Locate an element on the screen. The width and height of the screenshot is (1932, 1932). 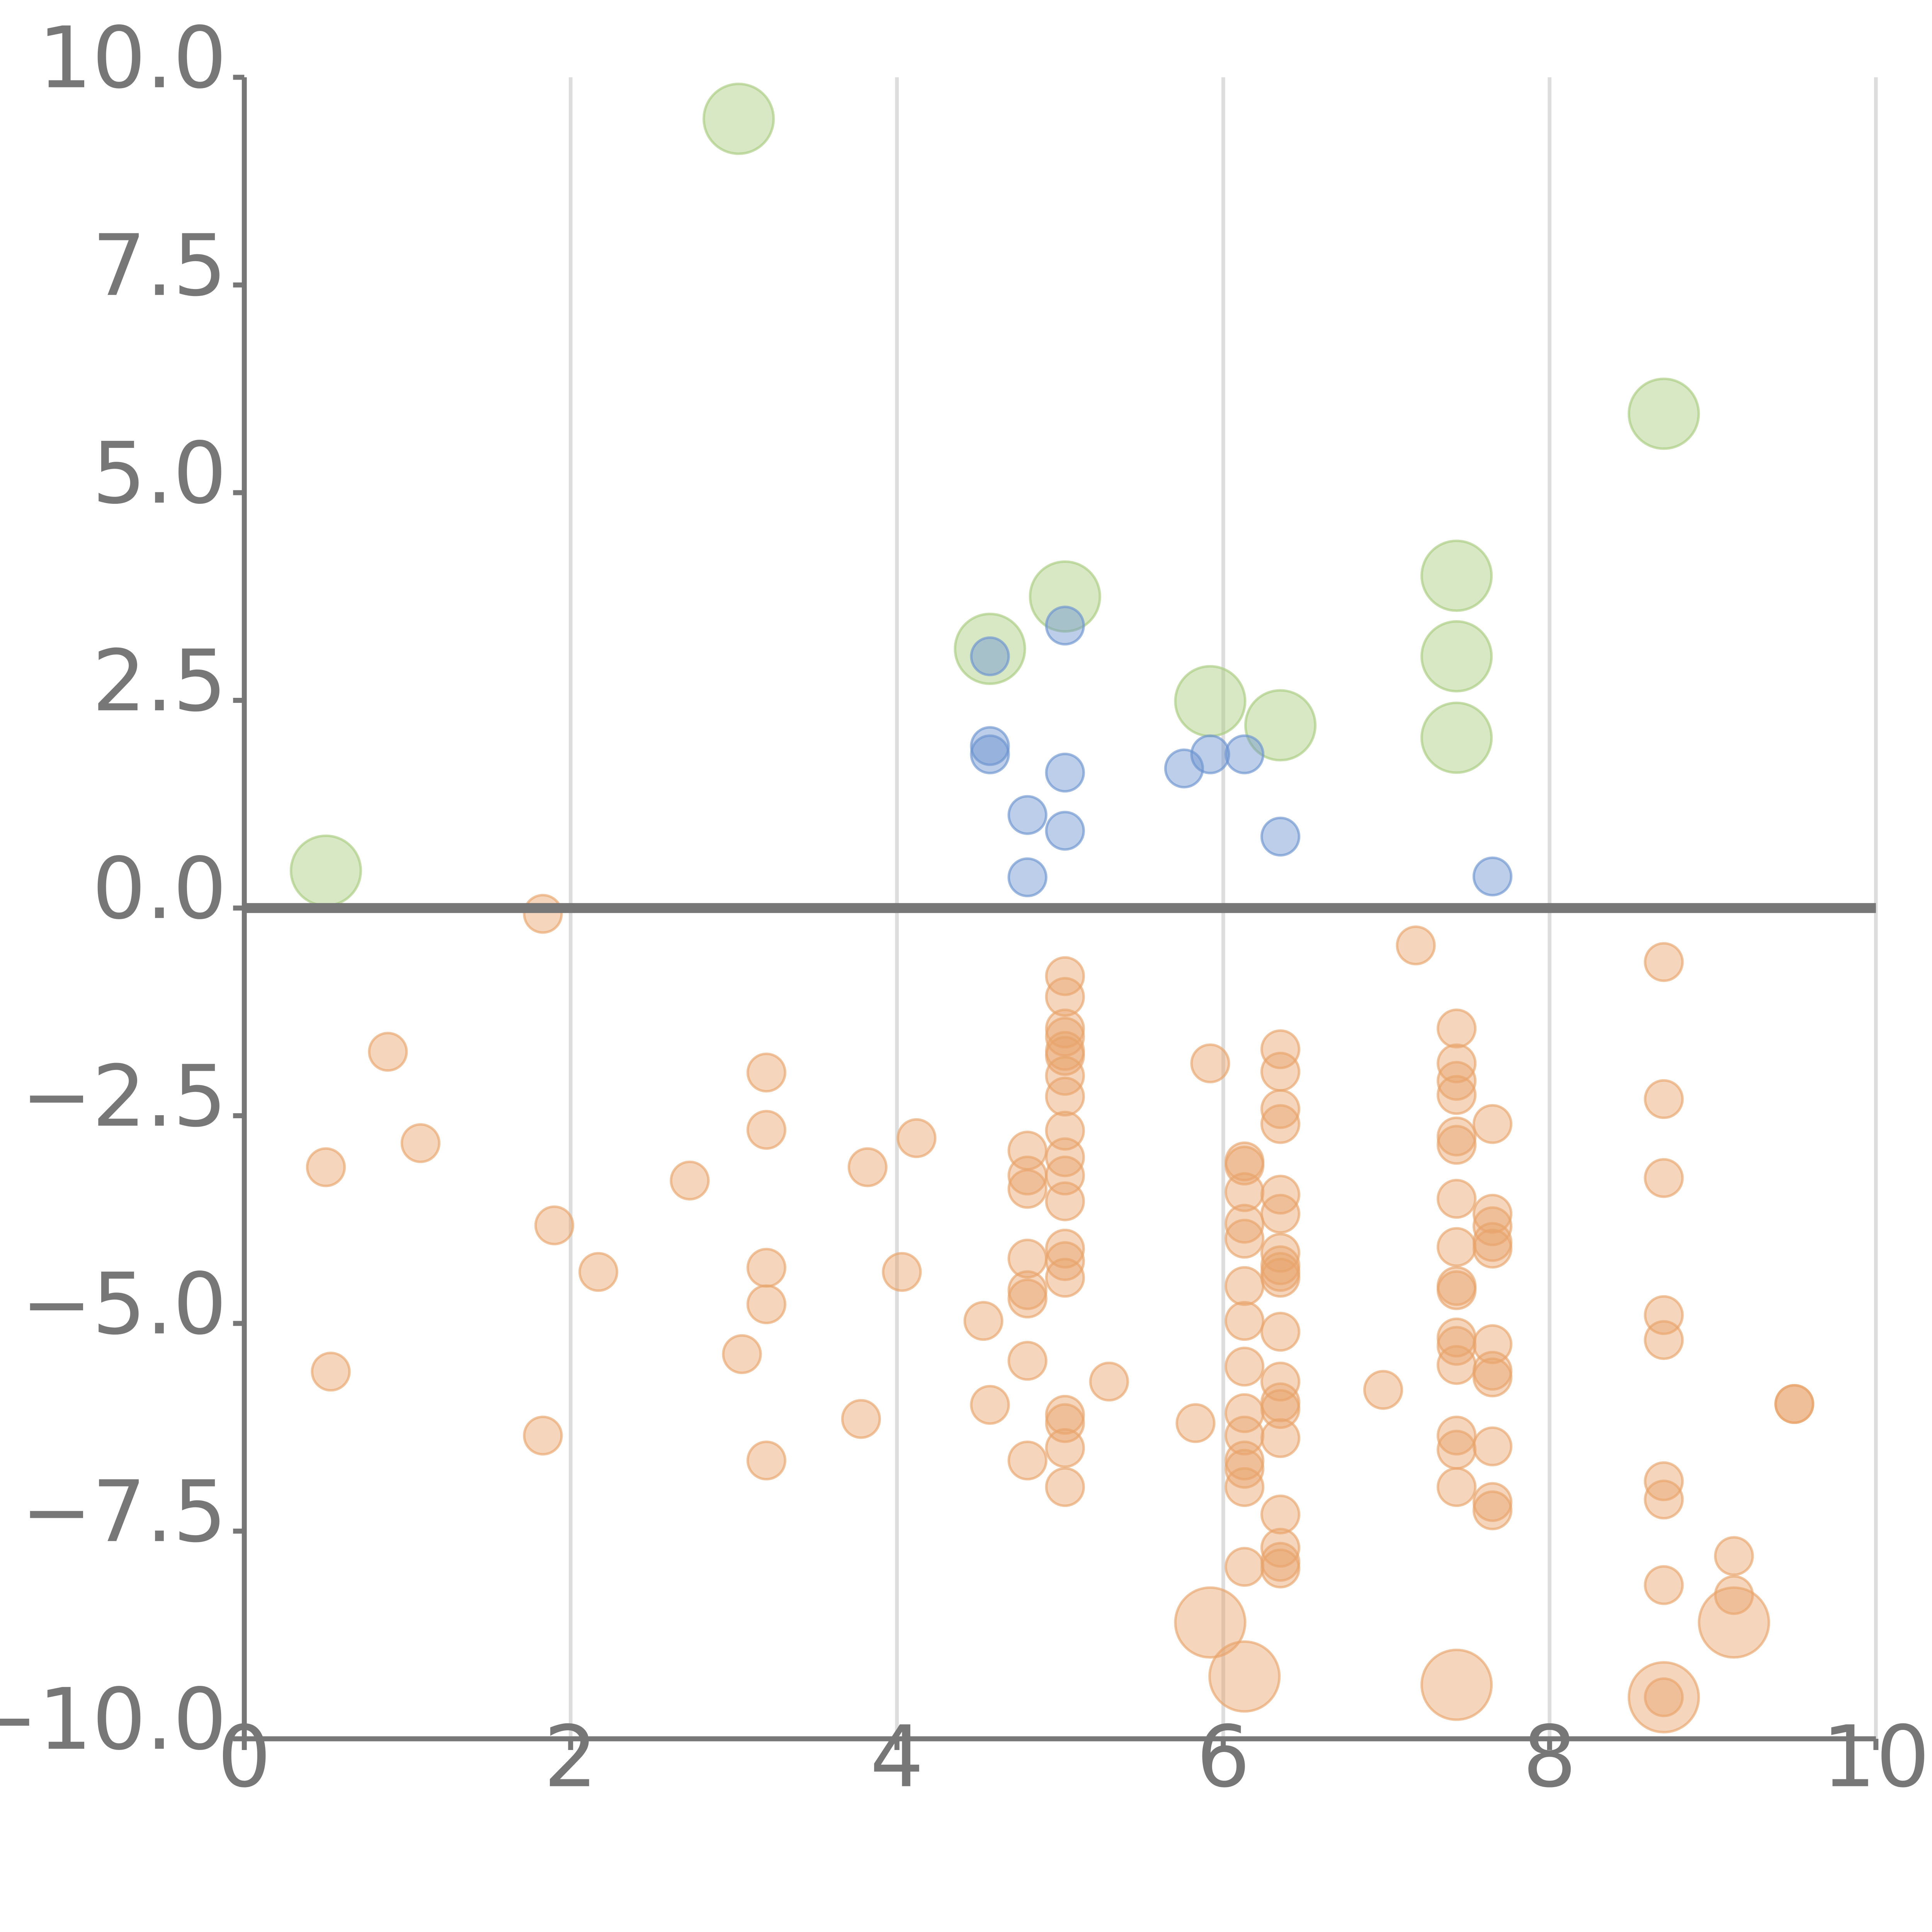
x-tick-label: 8 is located at coordinates (1550, 1757).